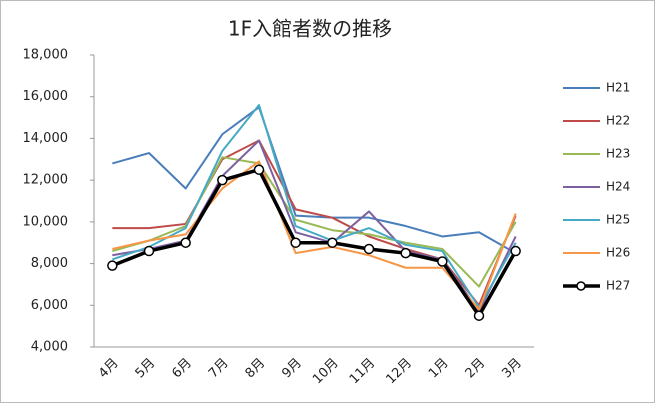  Describe the element at coordinates (49, 263) in the screenshot. I see `y-tick-label: 8,000` at that location.